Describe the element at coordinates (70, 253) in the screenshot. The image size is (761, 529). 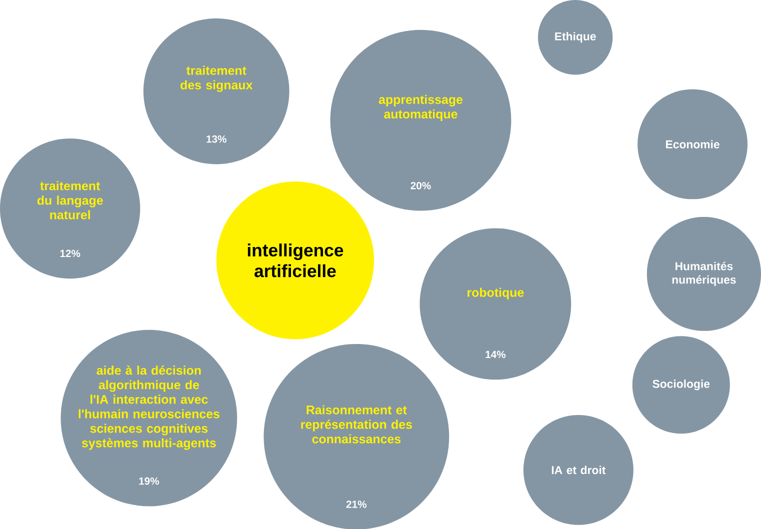
I see `data-label: 12%` at that location.